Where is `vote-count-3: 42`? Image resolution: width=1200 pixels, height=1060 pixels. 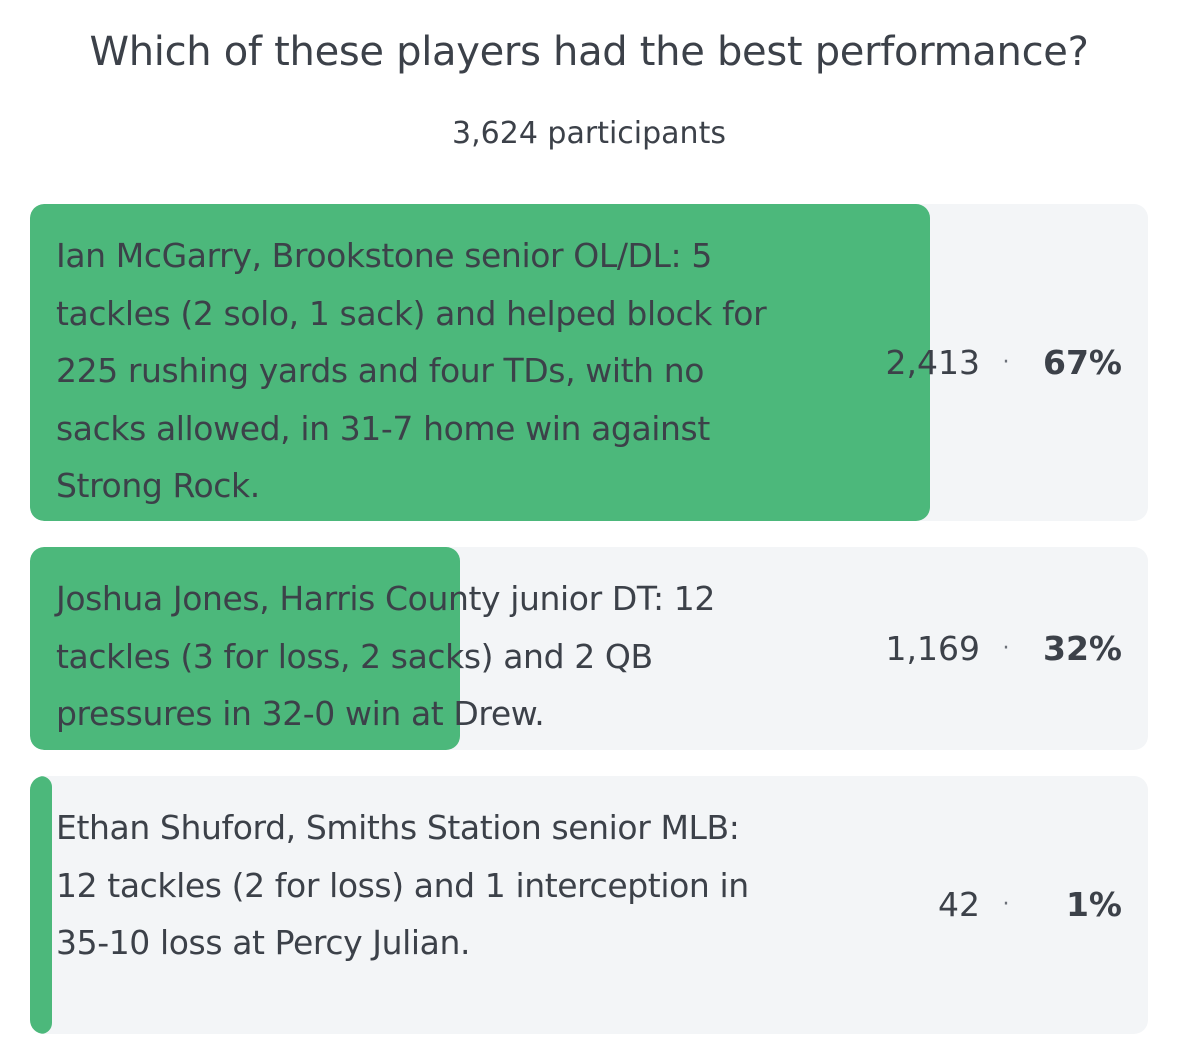
vote-count-3: 42 is located at coordinates (959, 904).